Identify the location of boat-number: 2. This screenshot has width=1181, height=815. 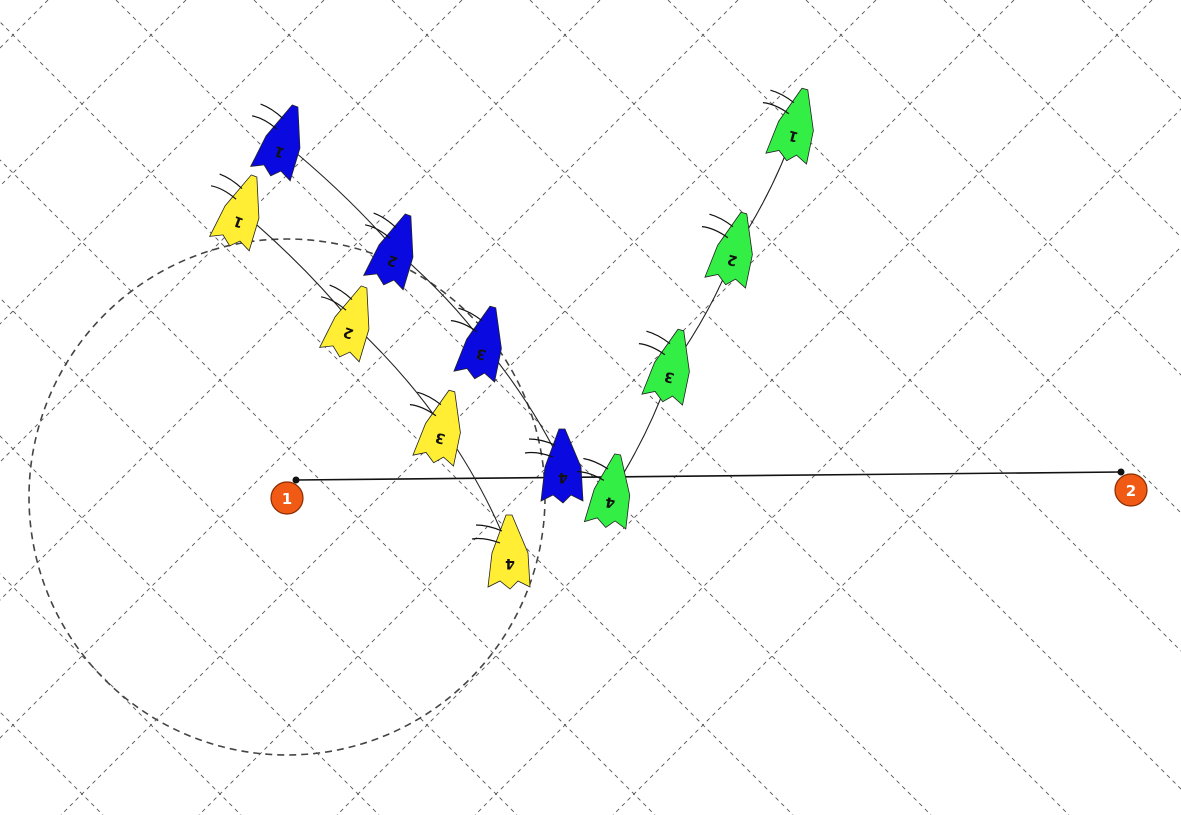
(733, 260).